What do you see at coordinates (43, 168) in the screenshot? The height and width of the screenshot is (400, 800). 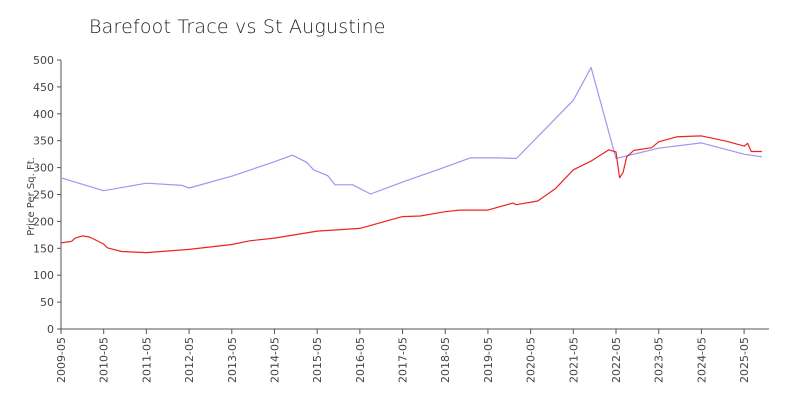 I see `y-tick-label: 300` at bounding box center [43, 168].